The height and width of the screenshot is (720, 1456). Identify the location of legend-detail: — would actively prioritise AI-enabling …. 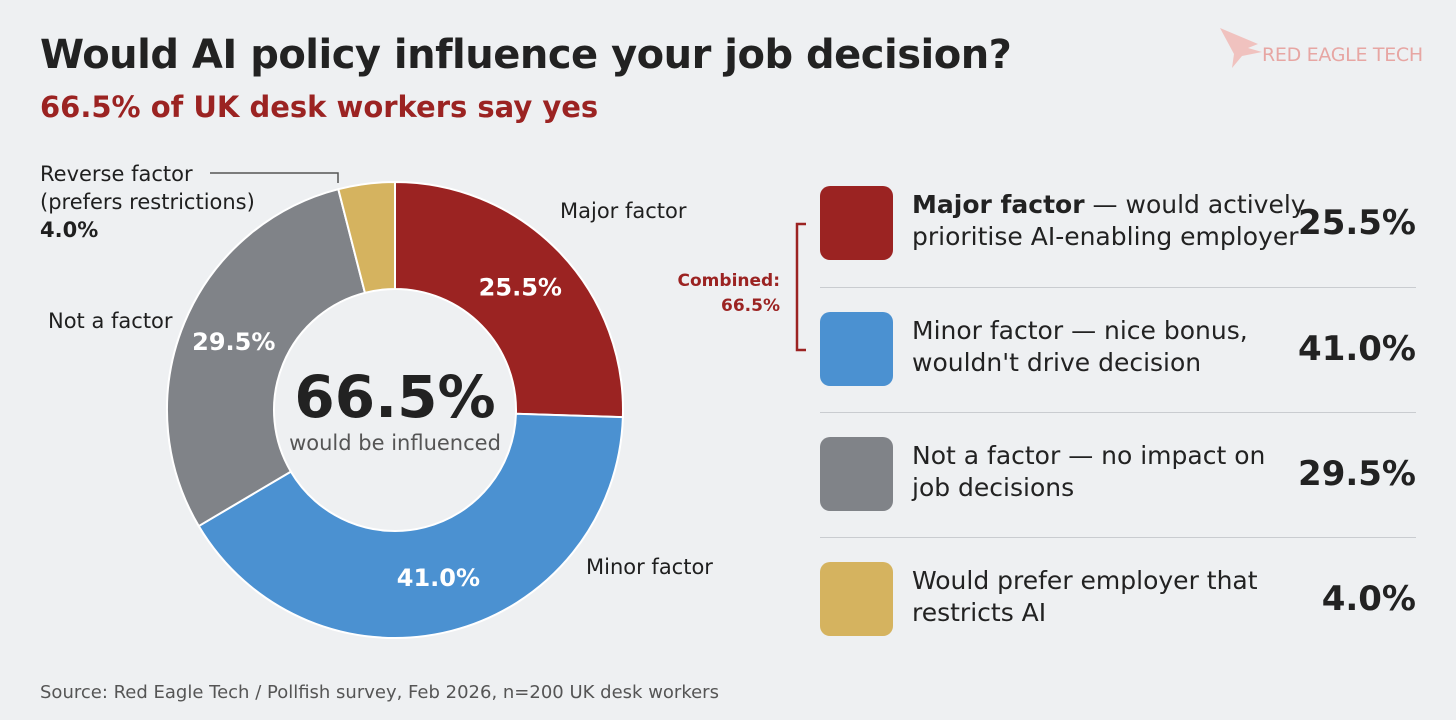
(1109, 220).